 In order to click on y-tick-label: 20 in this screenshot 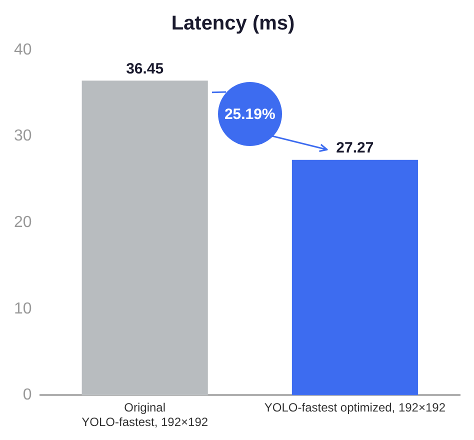, I will do `click(23, 223)`.